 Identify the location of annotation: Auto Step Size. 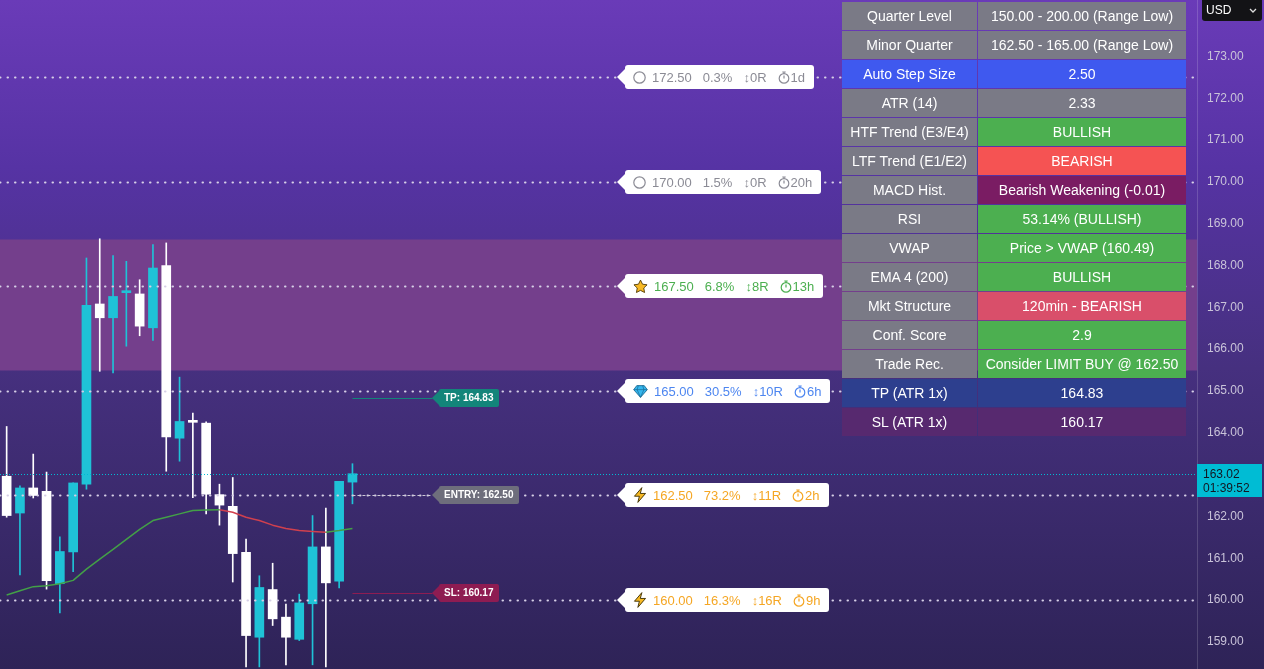
(909, 74).